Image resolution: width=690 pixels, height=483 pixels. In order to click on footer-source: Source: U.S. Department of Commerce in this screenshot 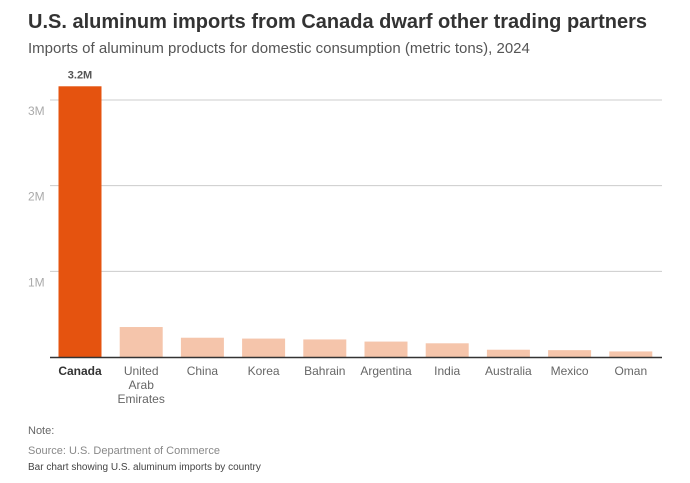, I will do `click(124, 451)`.